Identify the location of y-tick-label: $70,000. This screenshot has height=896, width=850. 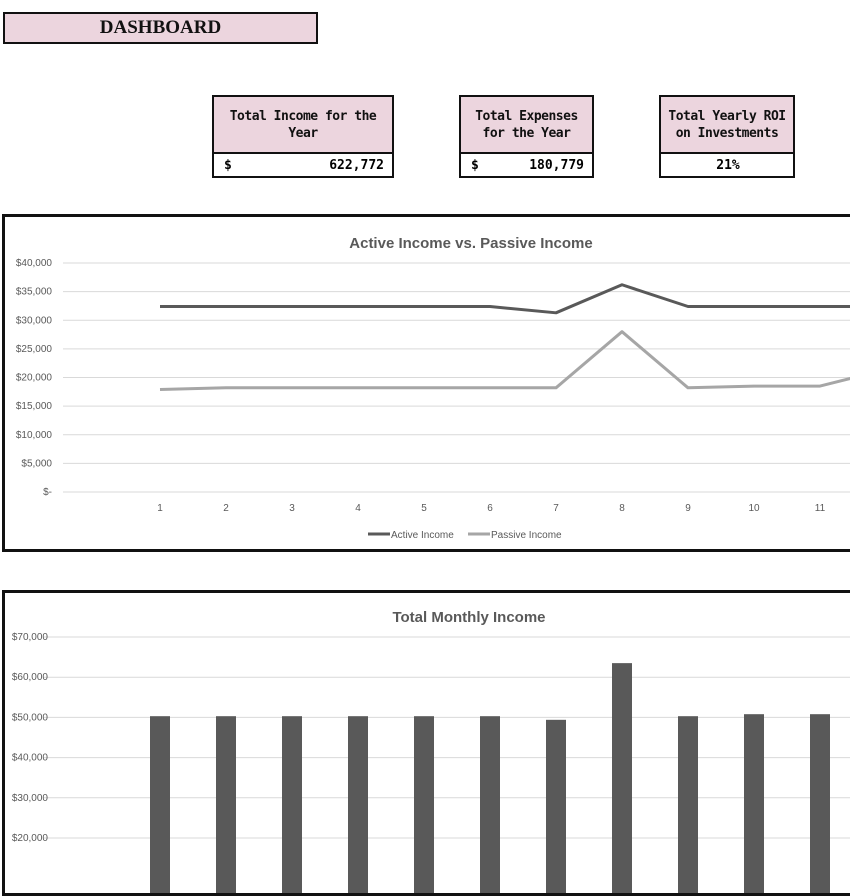
(30, 637).